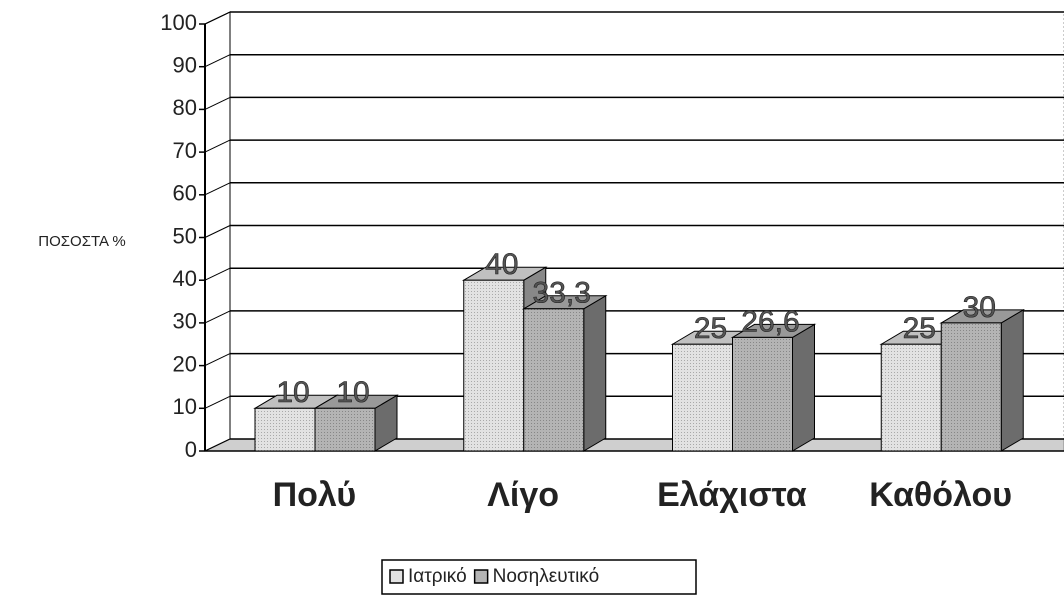 The image size is (1064, 598). Describe the element at coordinates (185, 321) in the screenshot. I see `y-tick-label: 30` at that location.